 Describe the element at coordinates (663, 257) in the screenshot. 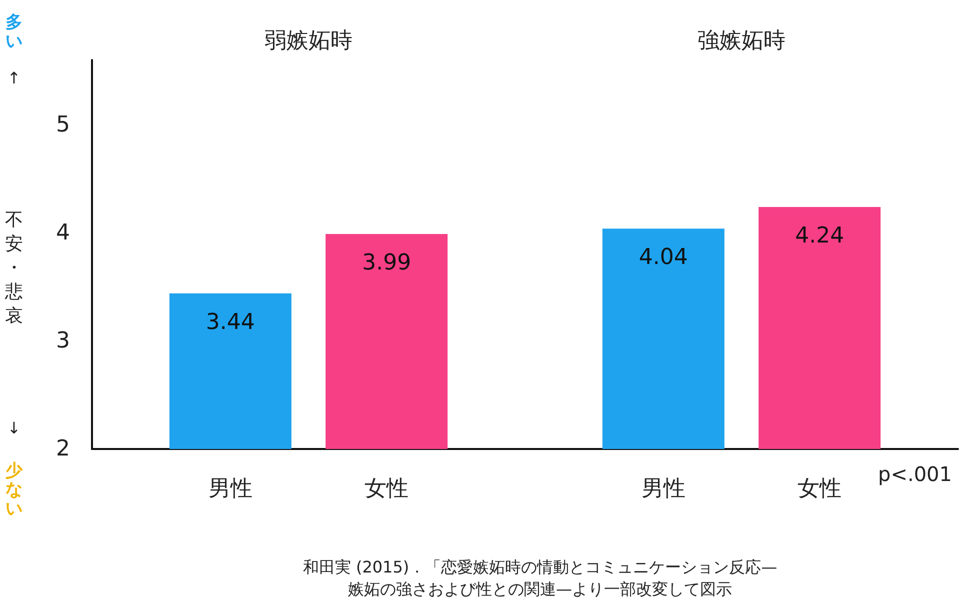

I see `data-label: 4.04` at that location.